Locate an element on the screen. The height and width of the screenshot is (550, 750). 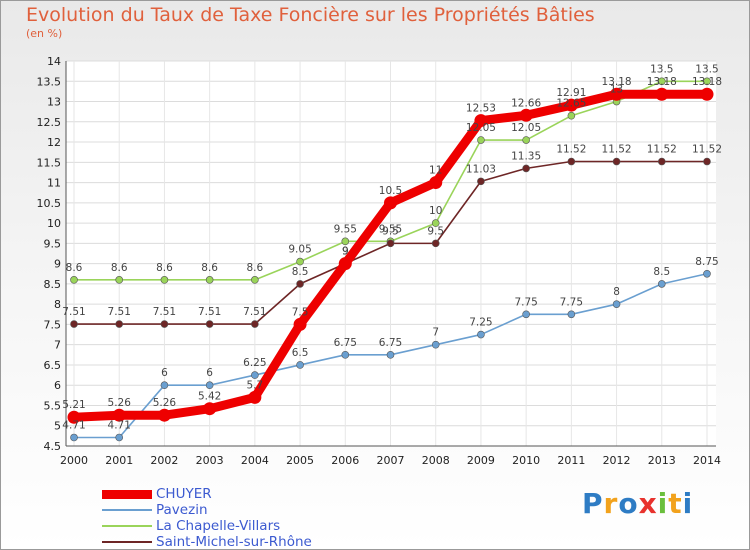
logo-letter: x is located at coordinates (648, 503).